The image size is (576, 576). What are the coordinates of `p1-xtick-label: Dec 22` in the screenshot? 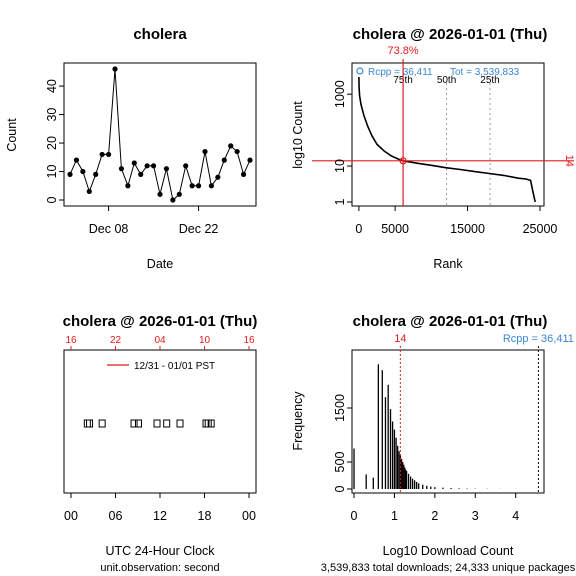 It's located at (199, 229).